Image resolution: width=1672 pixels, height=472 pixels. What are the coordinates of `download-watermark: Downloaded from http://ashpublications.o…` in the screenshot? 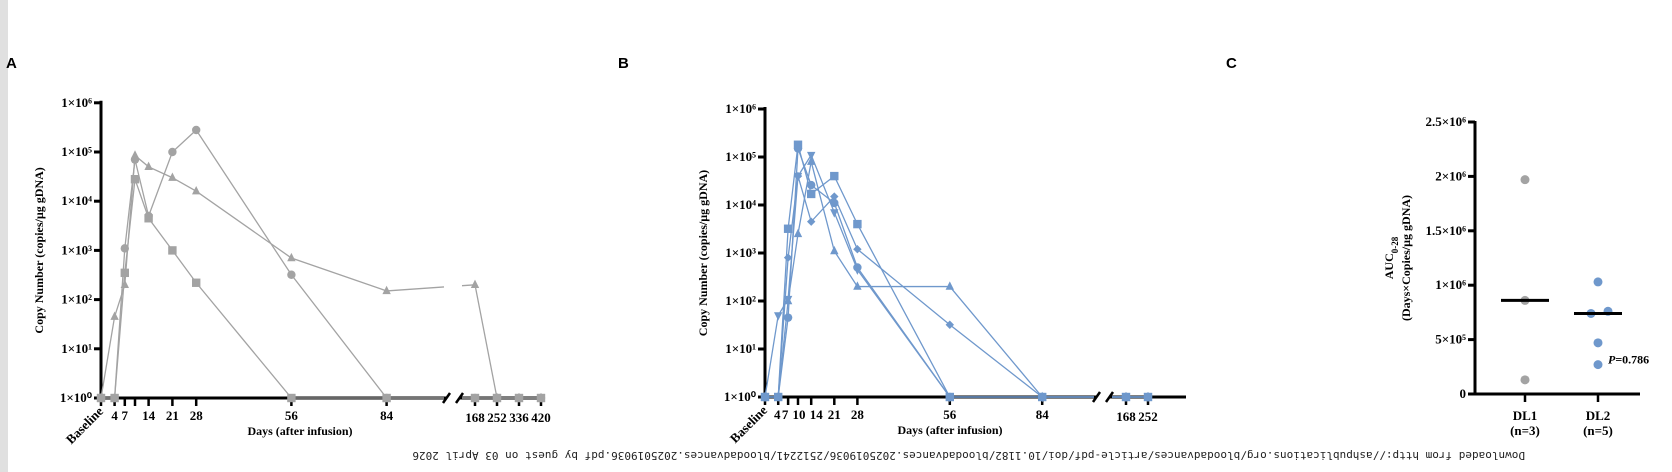 It's located at (968, 455).